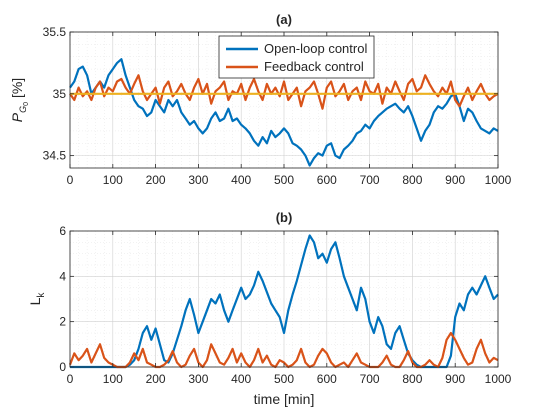  What do you see at coordinates (55, 156) in the screenshot?
I see `y-tick-label: 34.5` at bounding box center [55, 156].